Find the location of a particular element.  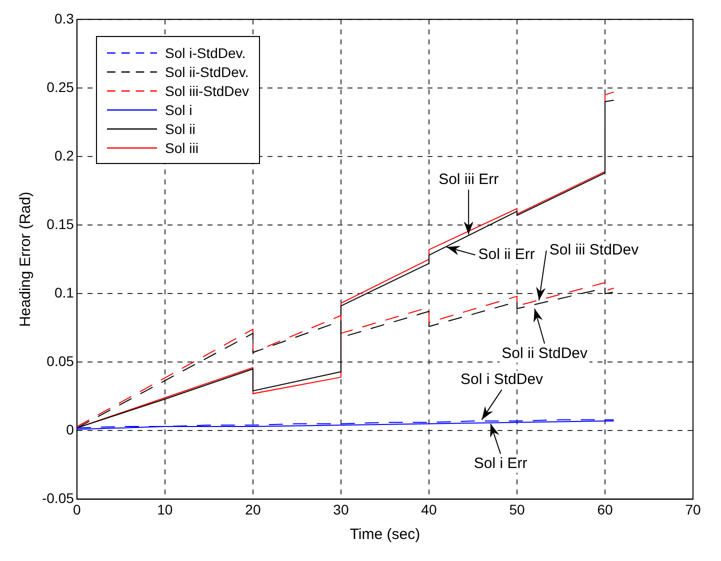

annotation: Sol iii StdDev is located at coordinates (594, 250).